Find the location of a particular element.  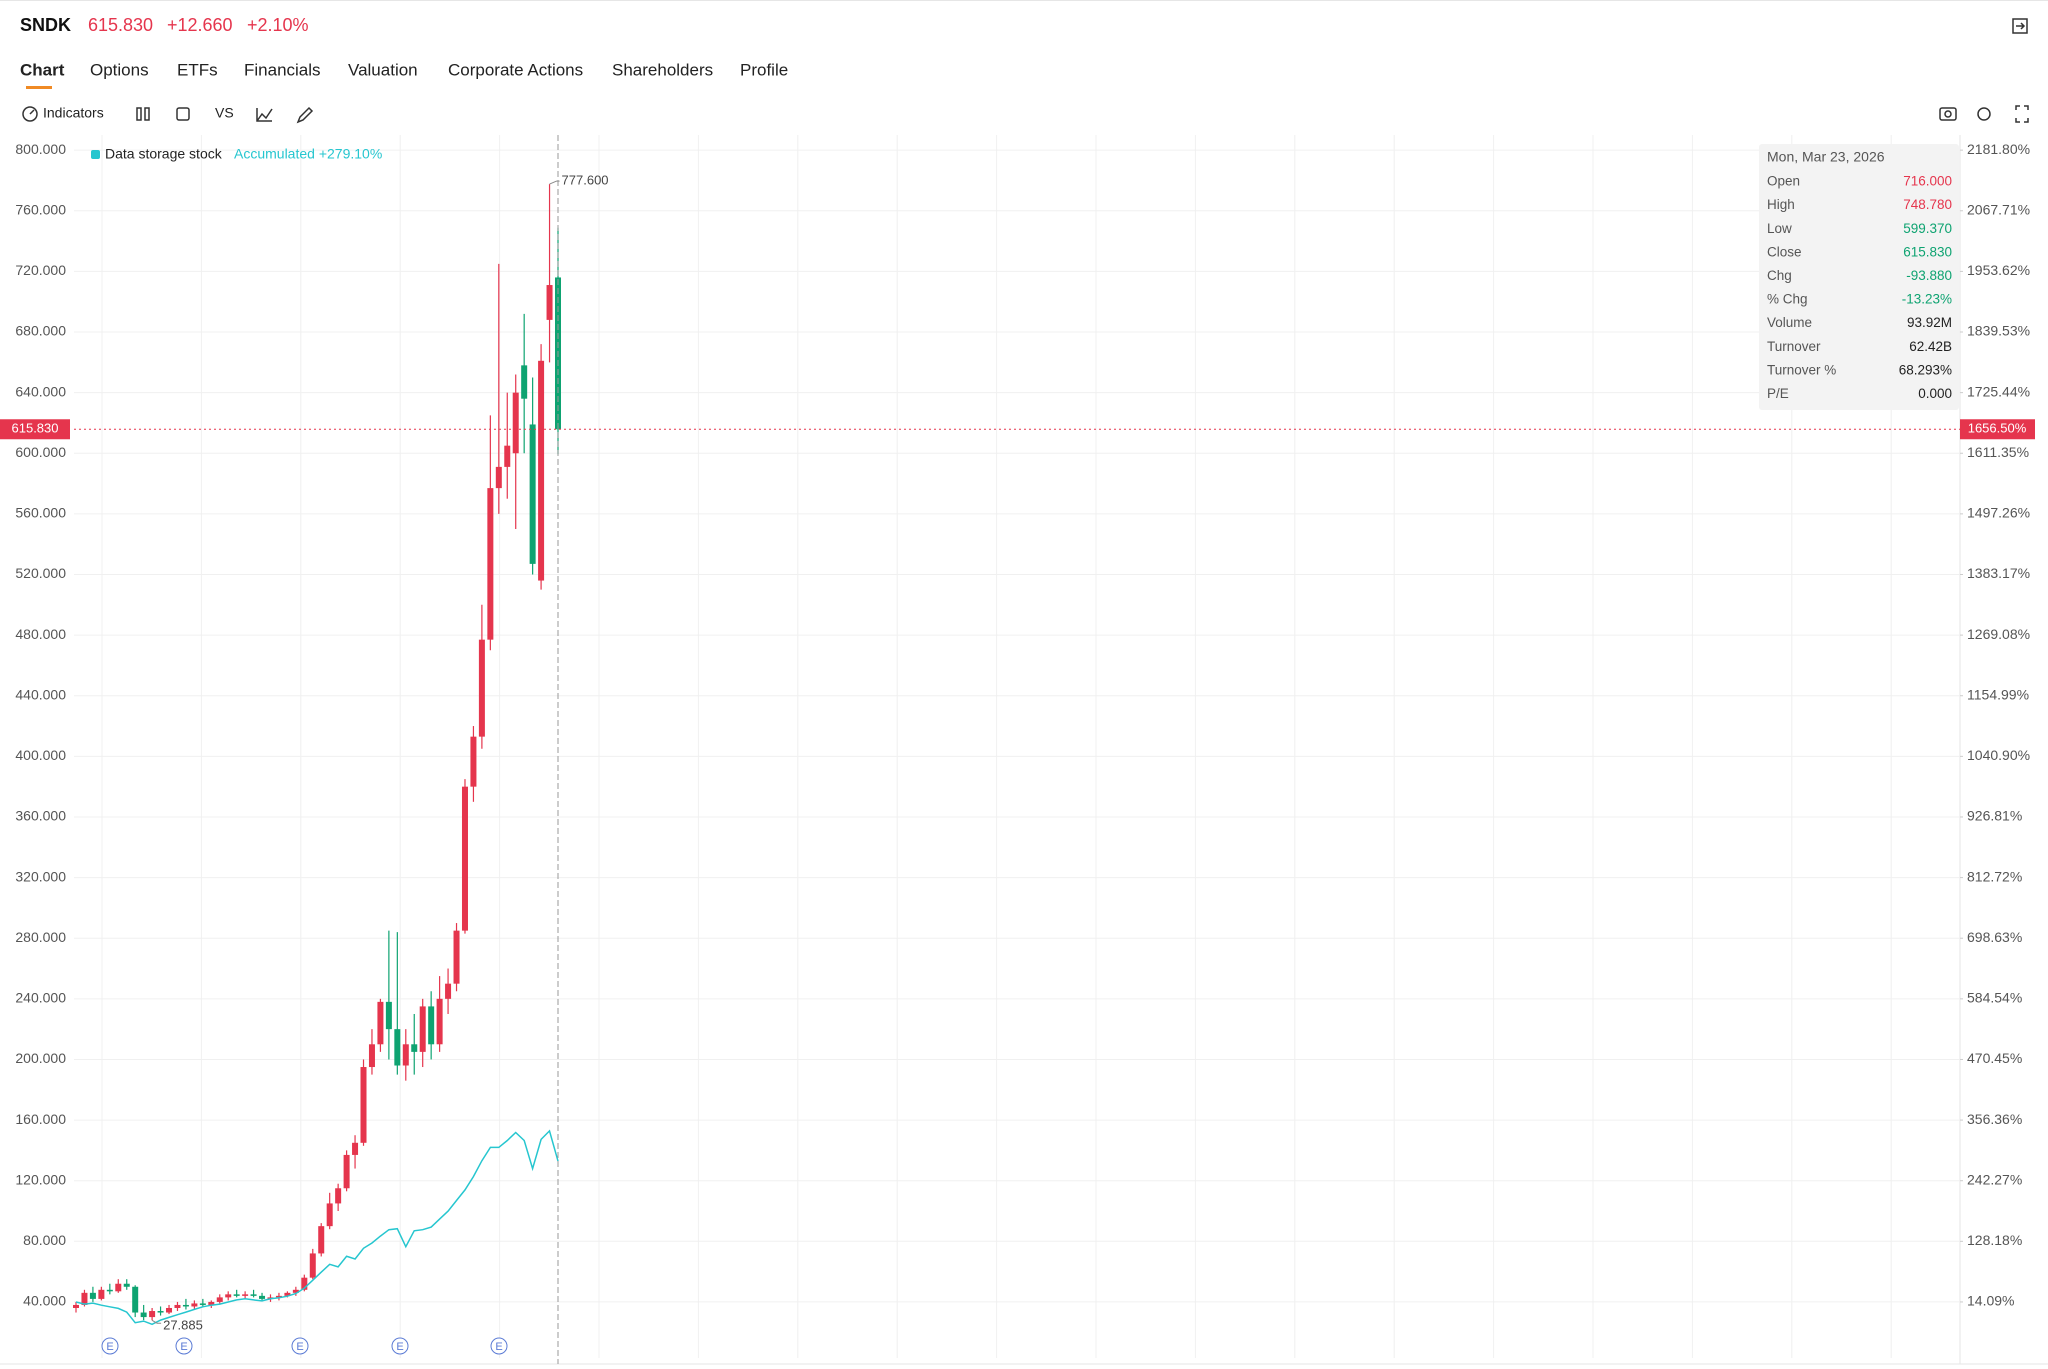

event-label: E is located at coordinates (109, 1347).